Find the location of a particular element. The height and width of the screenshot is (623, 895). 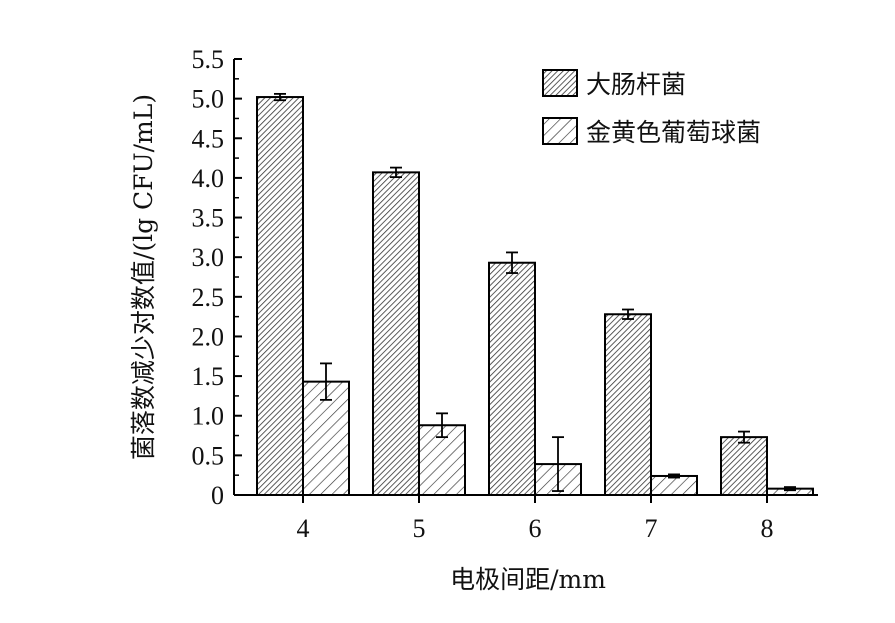

y-tick-label: 1.0 is located at coordinates (208, 416).